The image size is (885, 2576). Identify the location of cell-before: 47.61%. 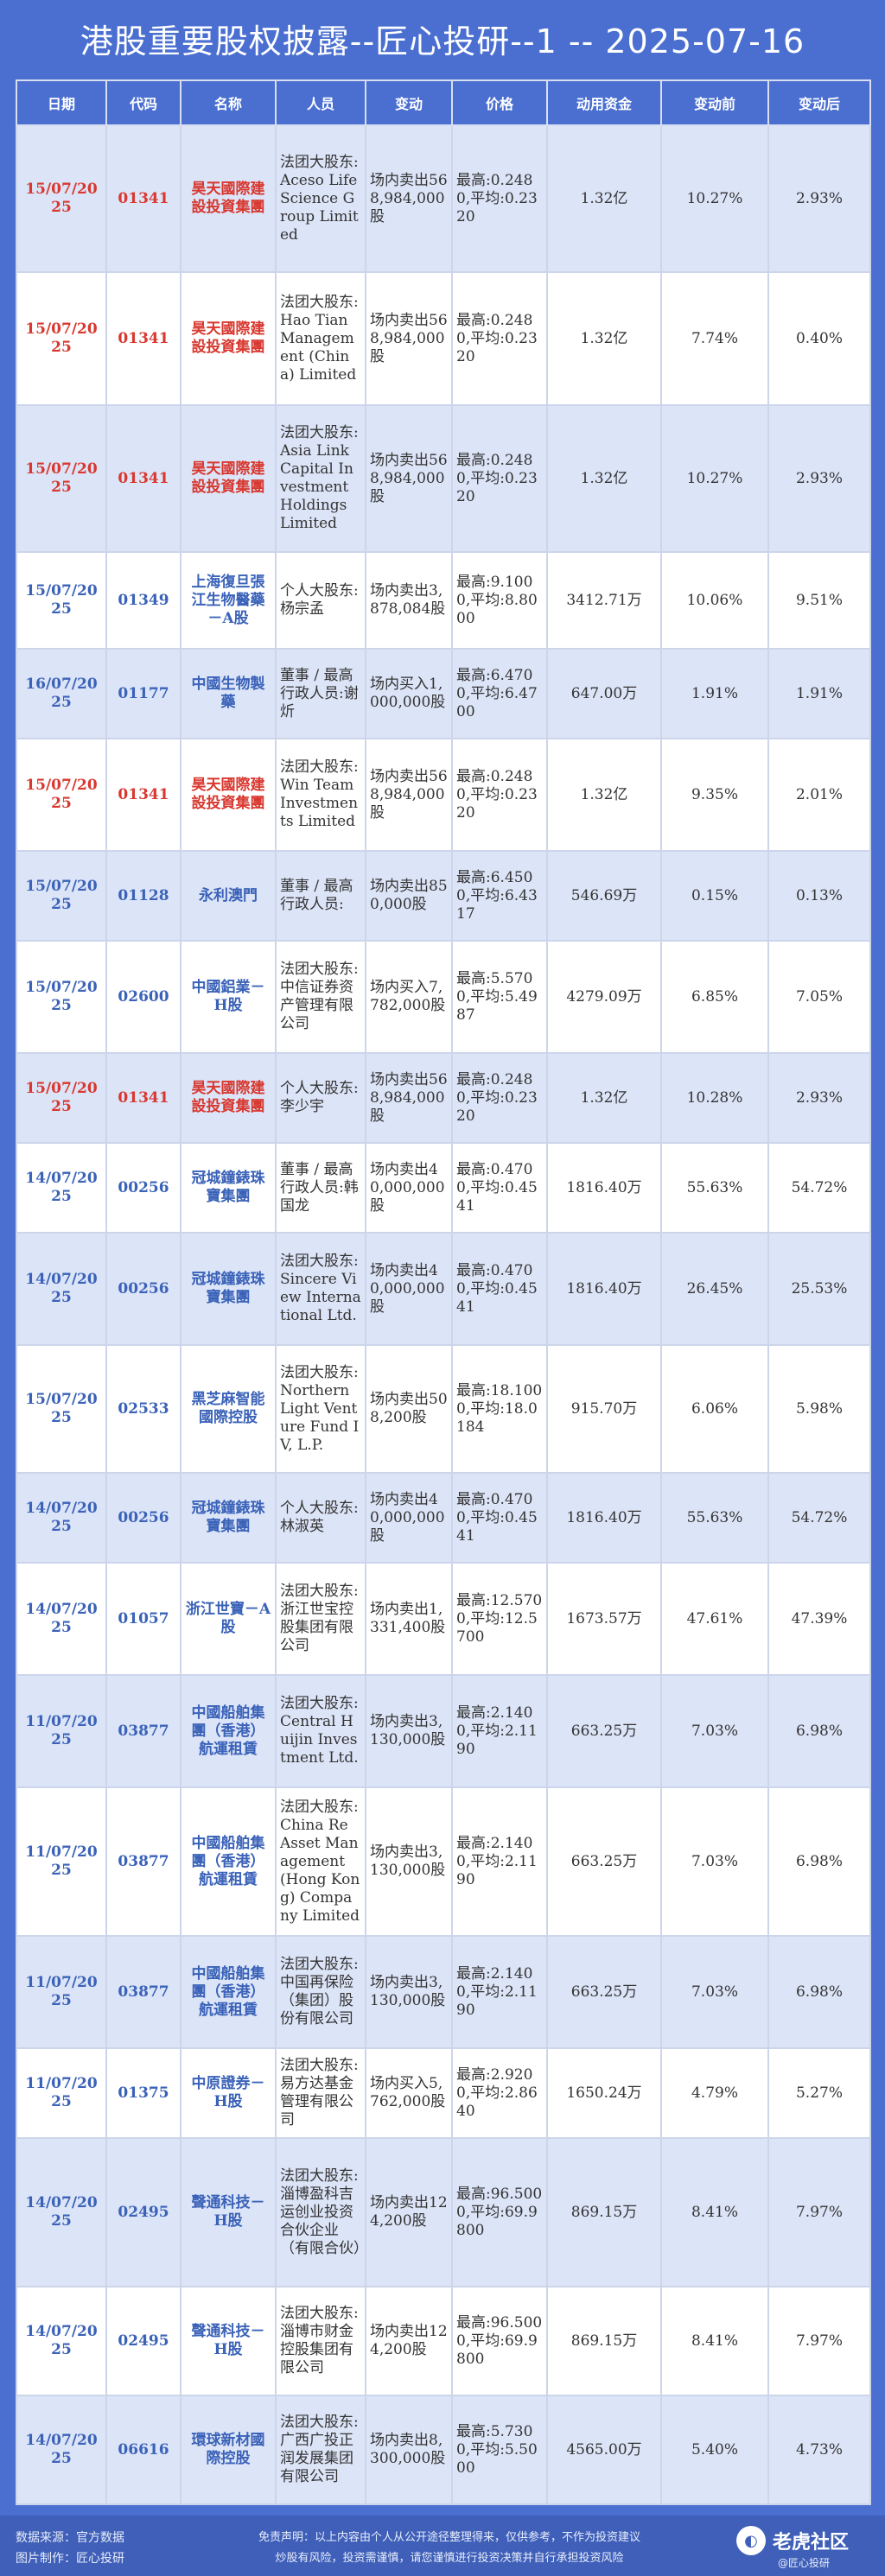
(715, 1619).